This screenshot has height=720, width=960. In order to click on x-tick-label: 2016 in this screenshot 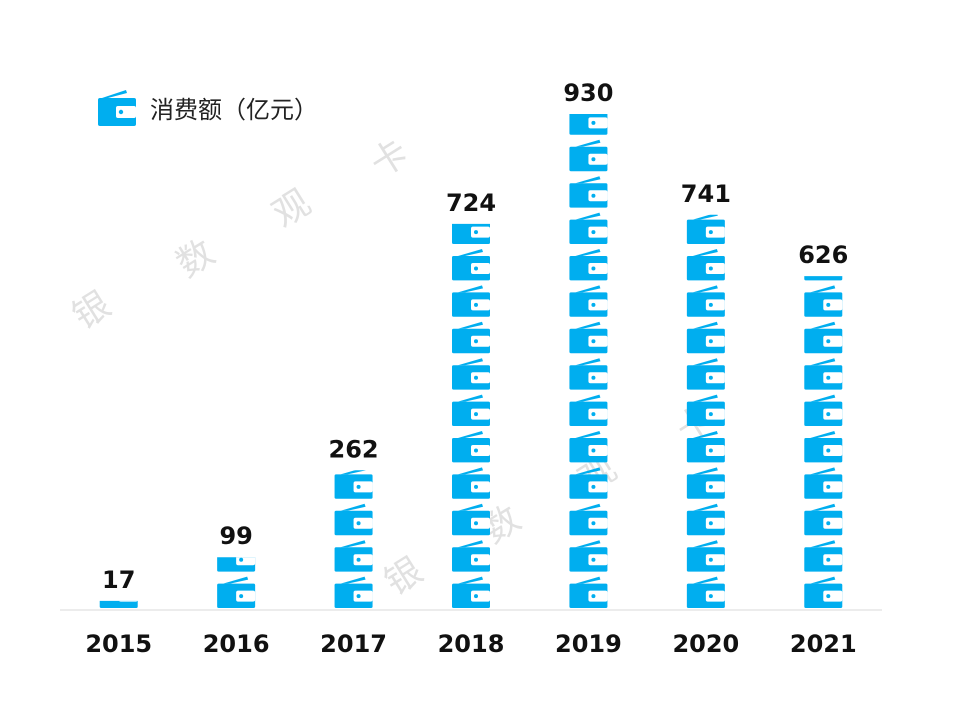, I will do `click(236, 644)`.